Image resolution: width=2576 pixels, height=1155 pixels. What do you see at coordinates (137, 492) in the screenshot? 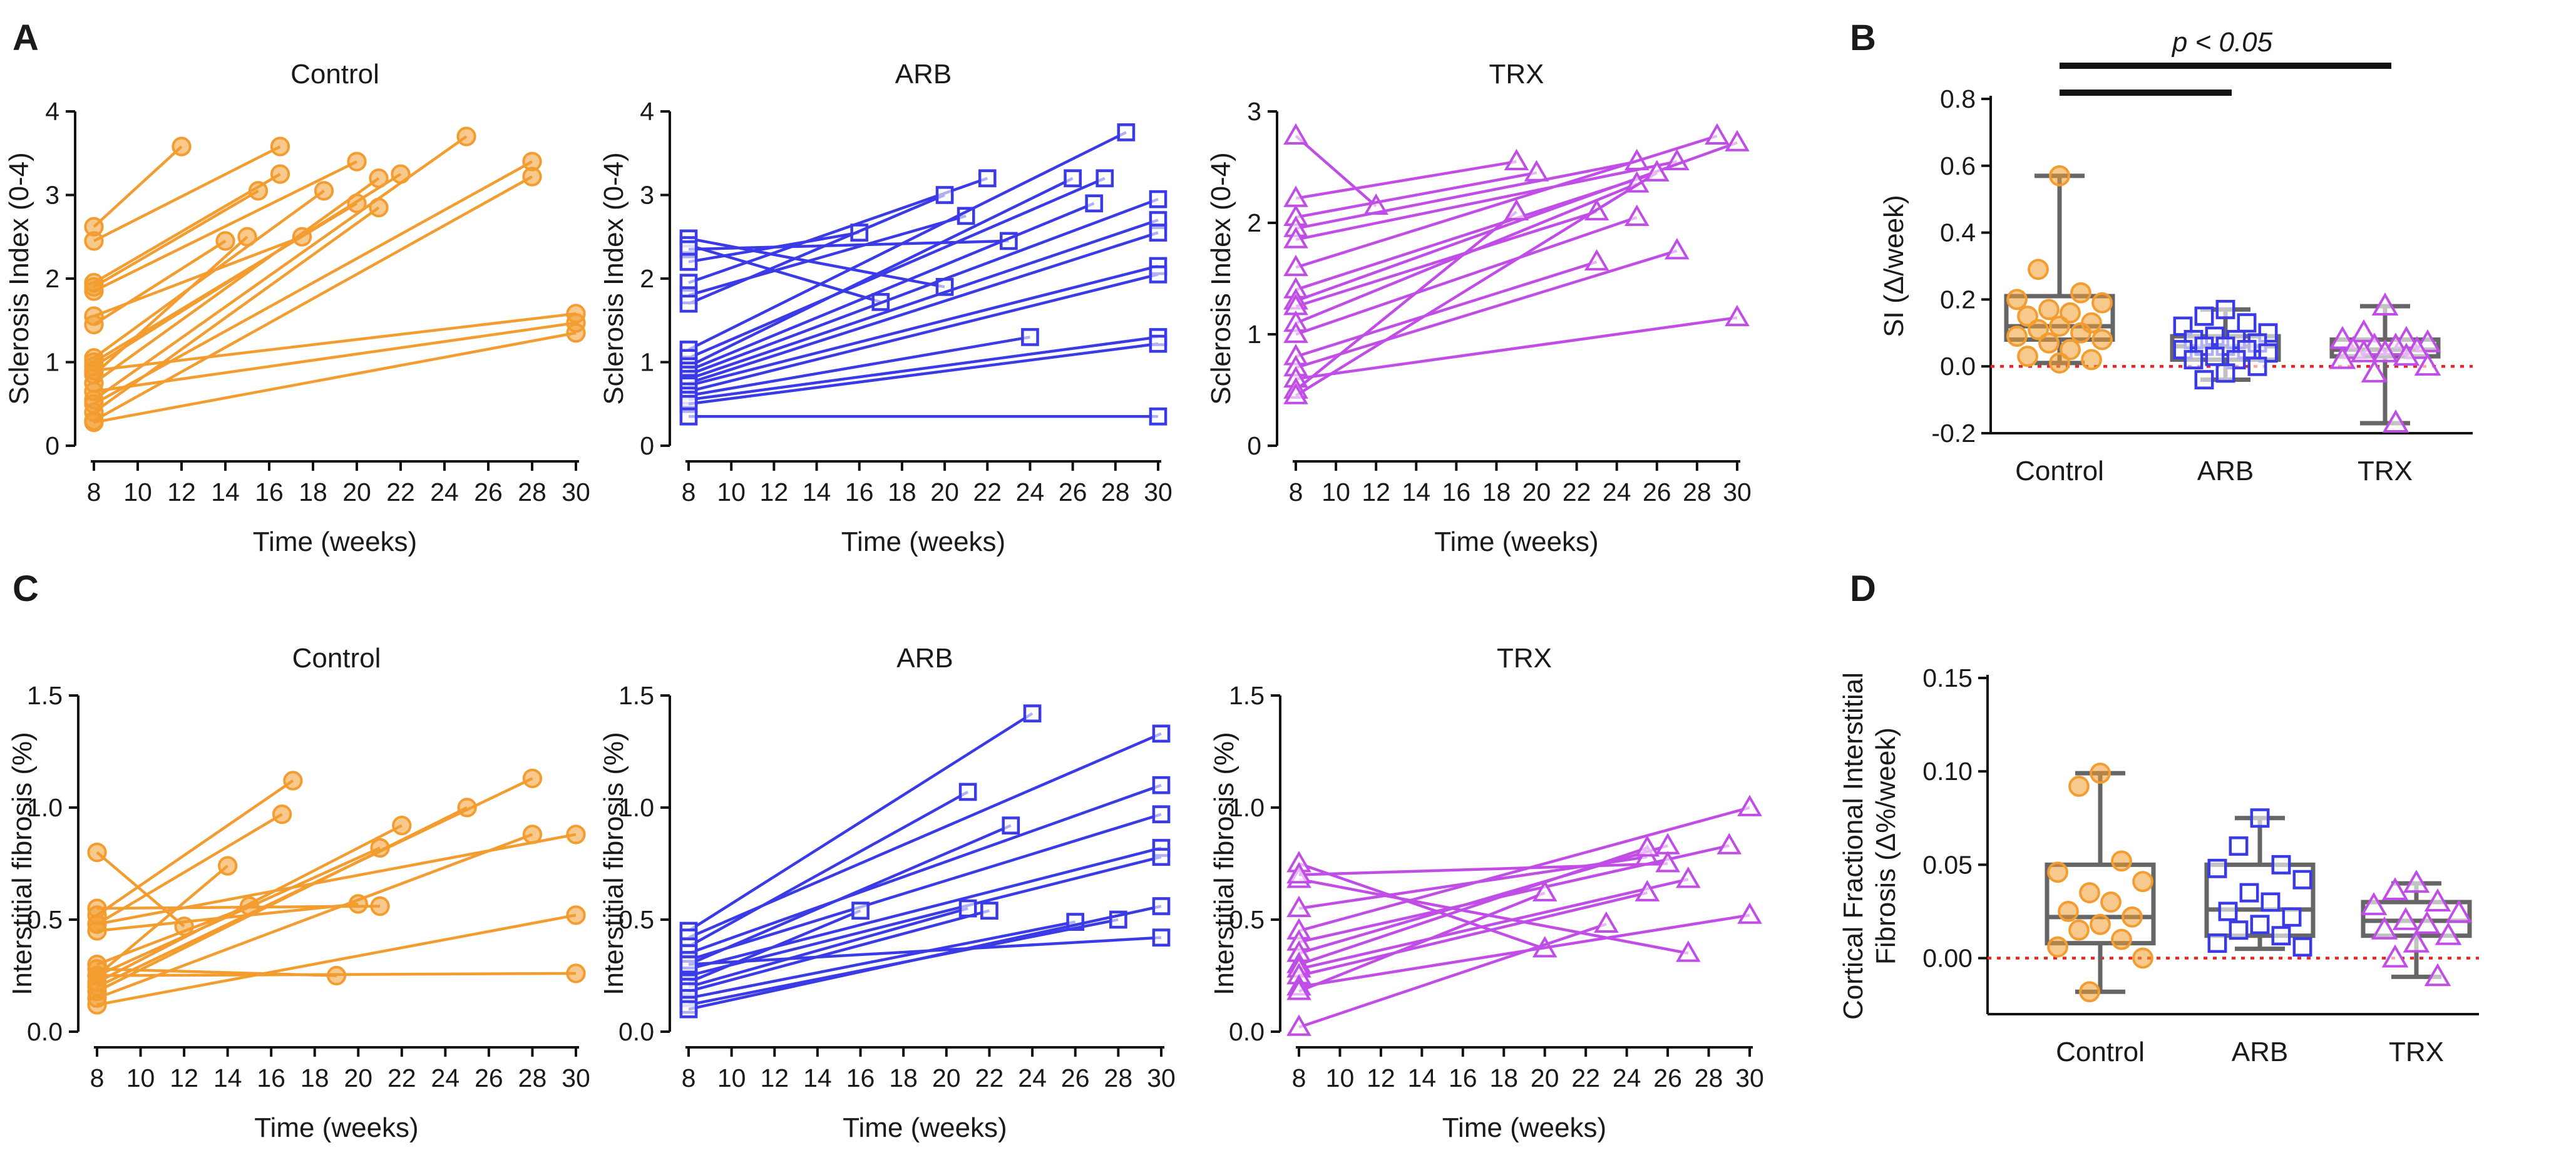
I see `x-tick-label: 10` at bounding box center [137, 492].